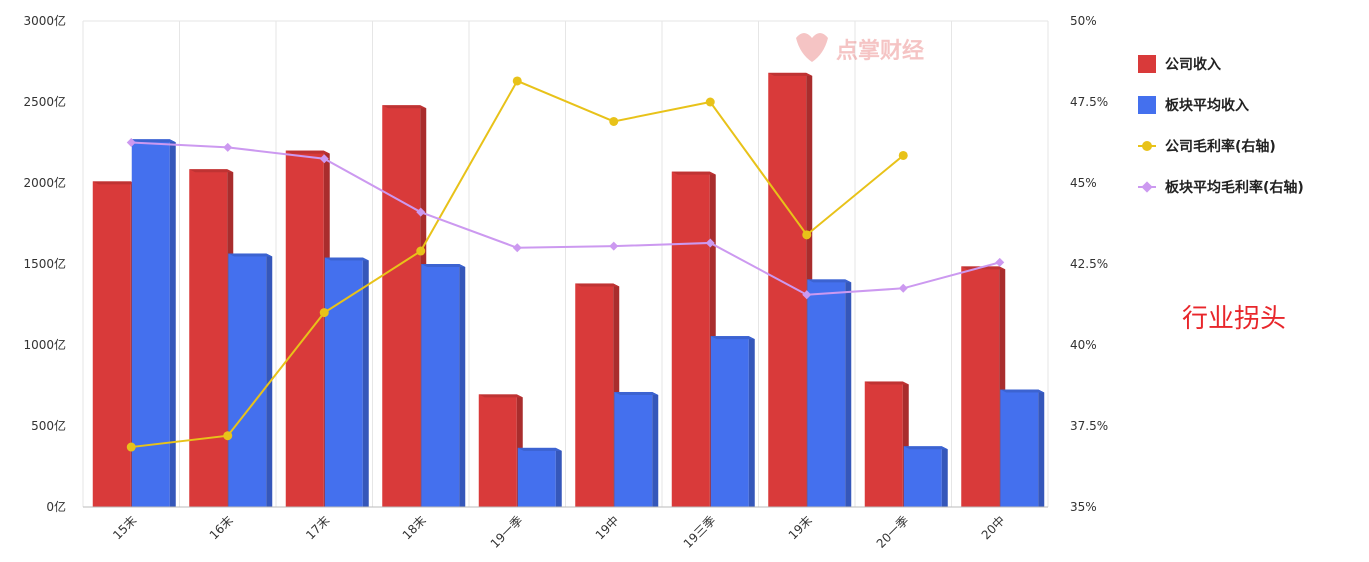 The height and width of the screenshot is (562, 1369). I want to click on y-right-tick-label: 45%, so click(1083, 183).